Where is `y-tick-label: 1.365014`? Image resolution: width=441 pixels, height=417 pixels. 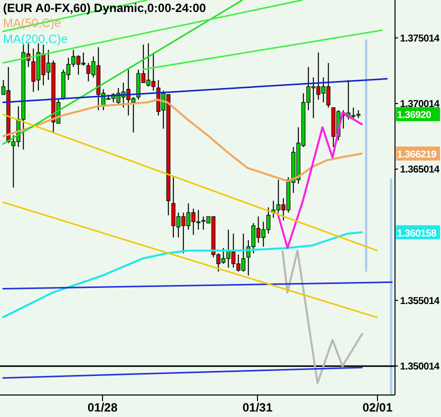 y-tick-label: 1.365014 is located at coordinates (420, 170).